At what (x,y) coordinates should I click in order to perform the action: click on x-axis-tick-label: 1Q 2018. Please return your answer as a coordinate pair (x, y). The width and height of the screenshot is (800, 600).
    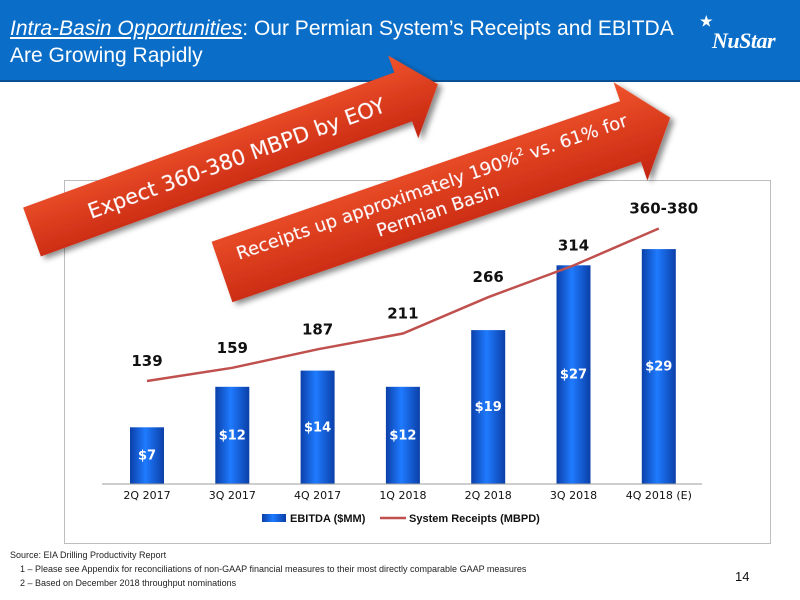
    Looking at the image, I should click on (402, 495).